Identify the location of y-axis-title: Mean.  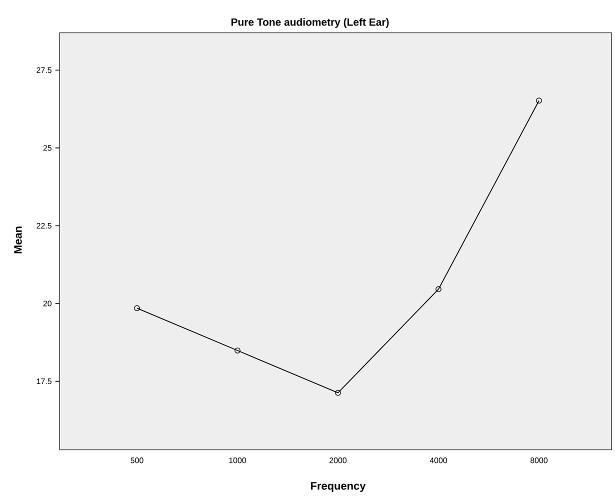
(18, 240).